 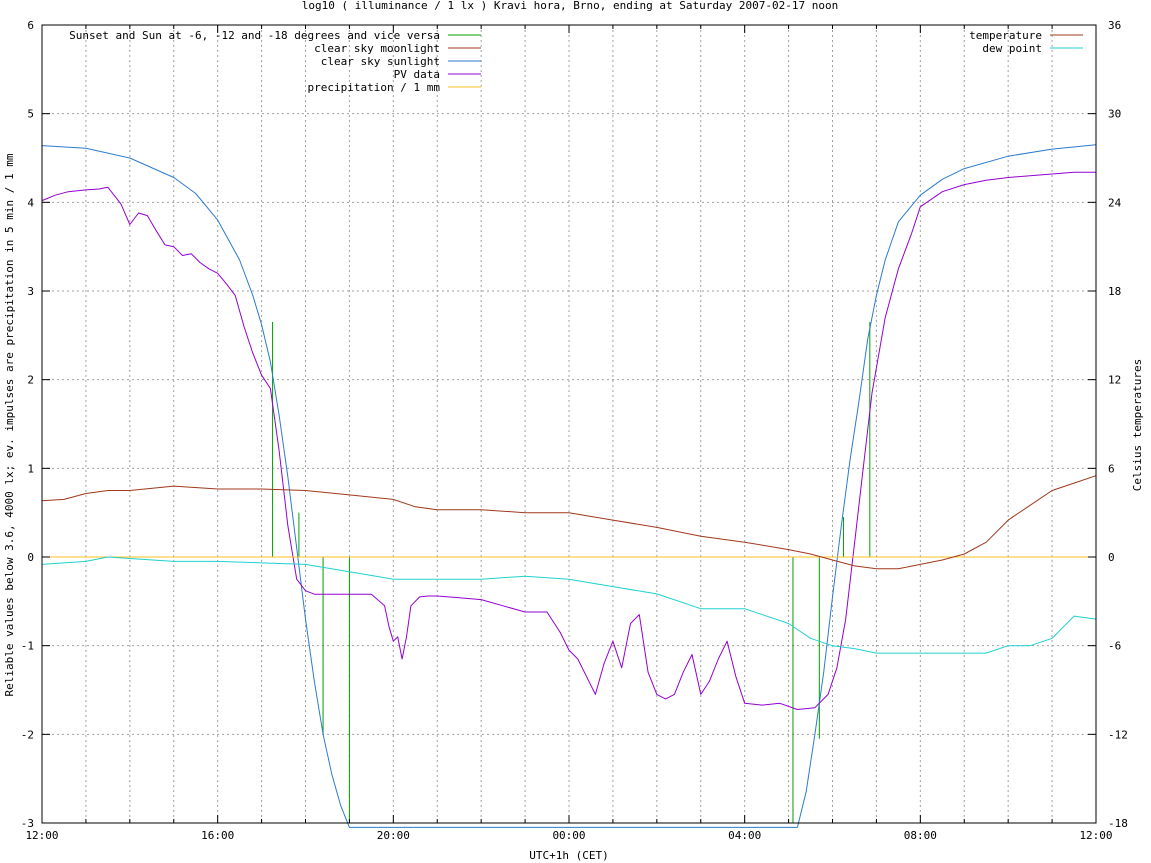 I want to click on y2-tick-label: 30, so click(x=1114, y=114).